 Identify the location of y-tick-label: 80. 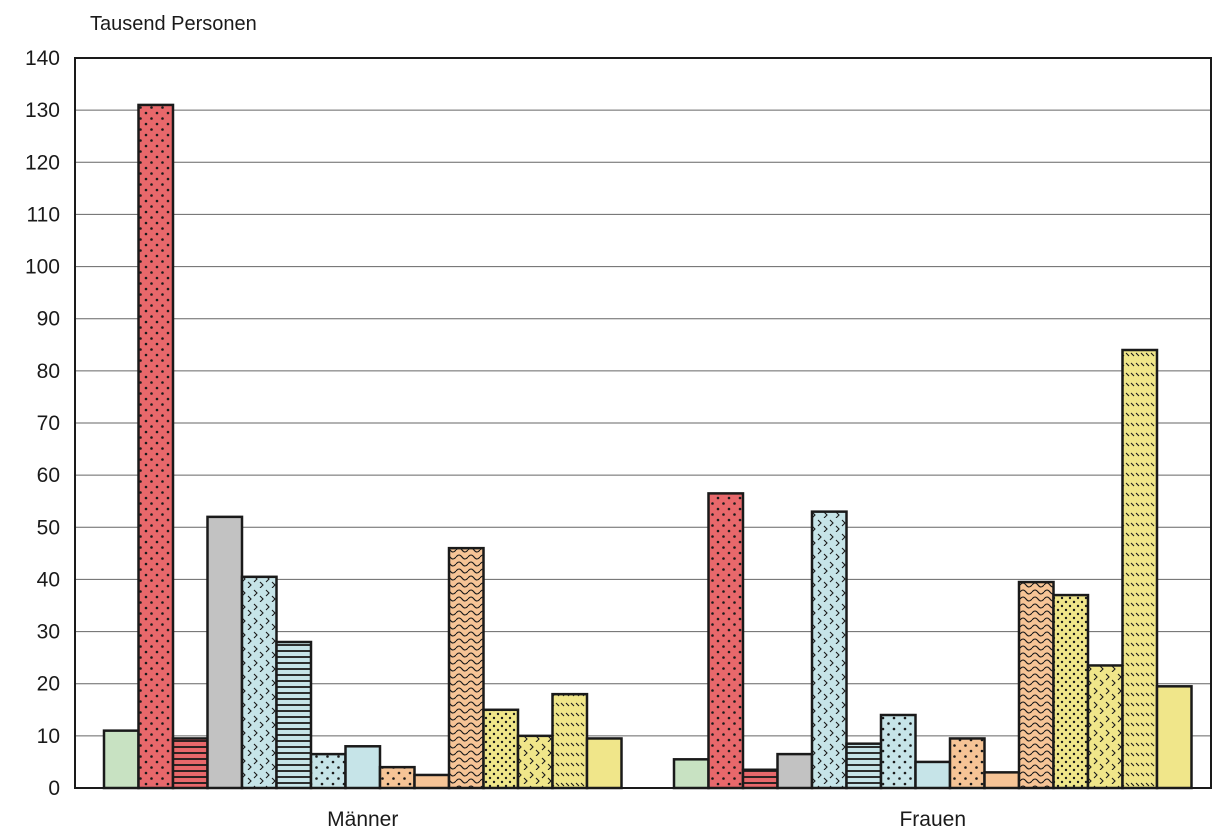
(48, 371).